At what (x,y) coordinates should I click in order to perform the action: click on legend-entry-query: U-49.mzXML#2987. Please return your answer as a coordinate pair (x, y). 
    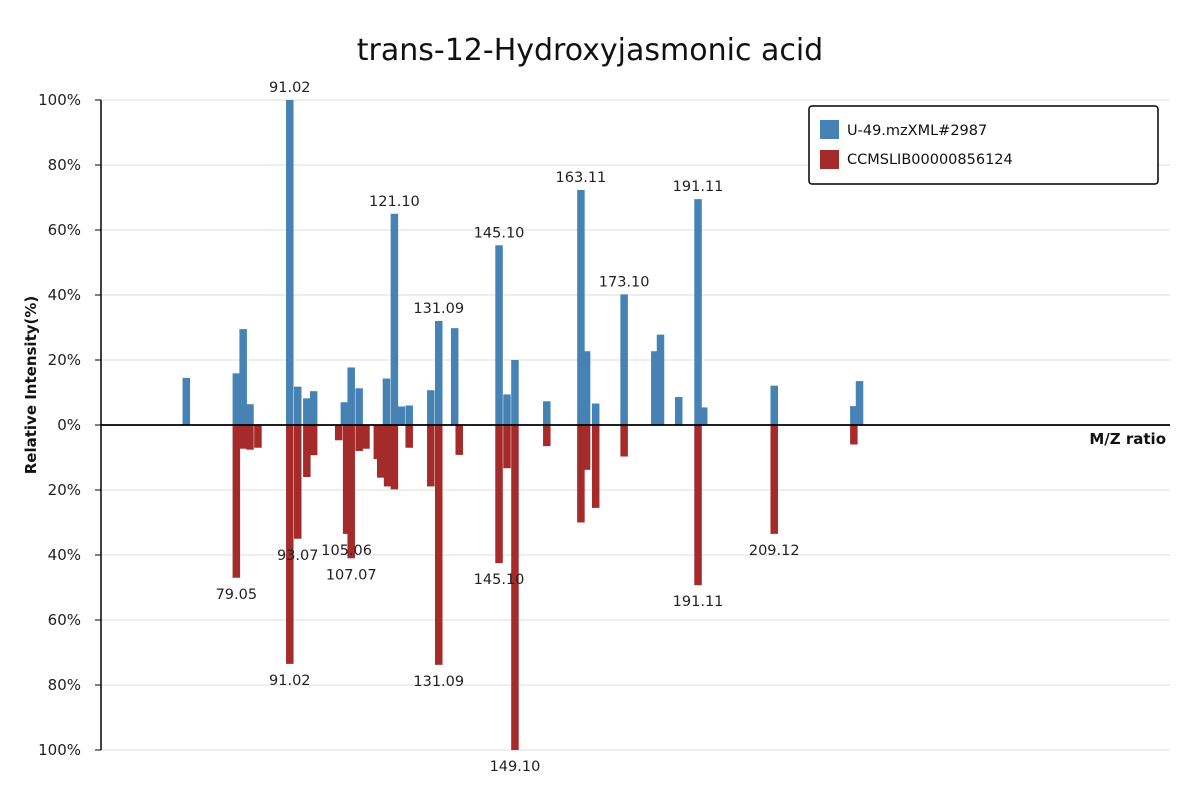
    Looking at the image, I should click on (917, 131).